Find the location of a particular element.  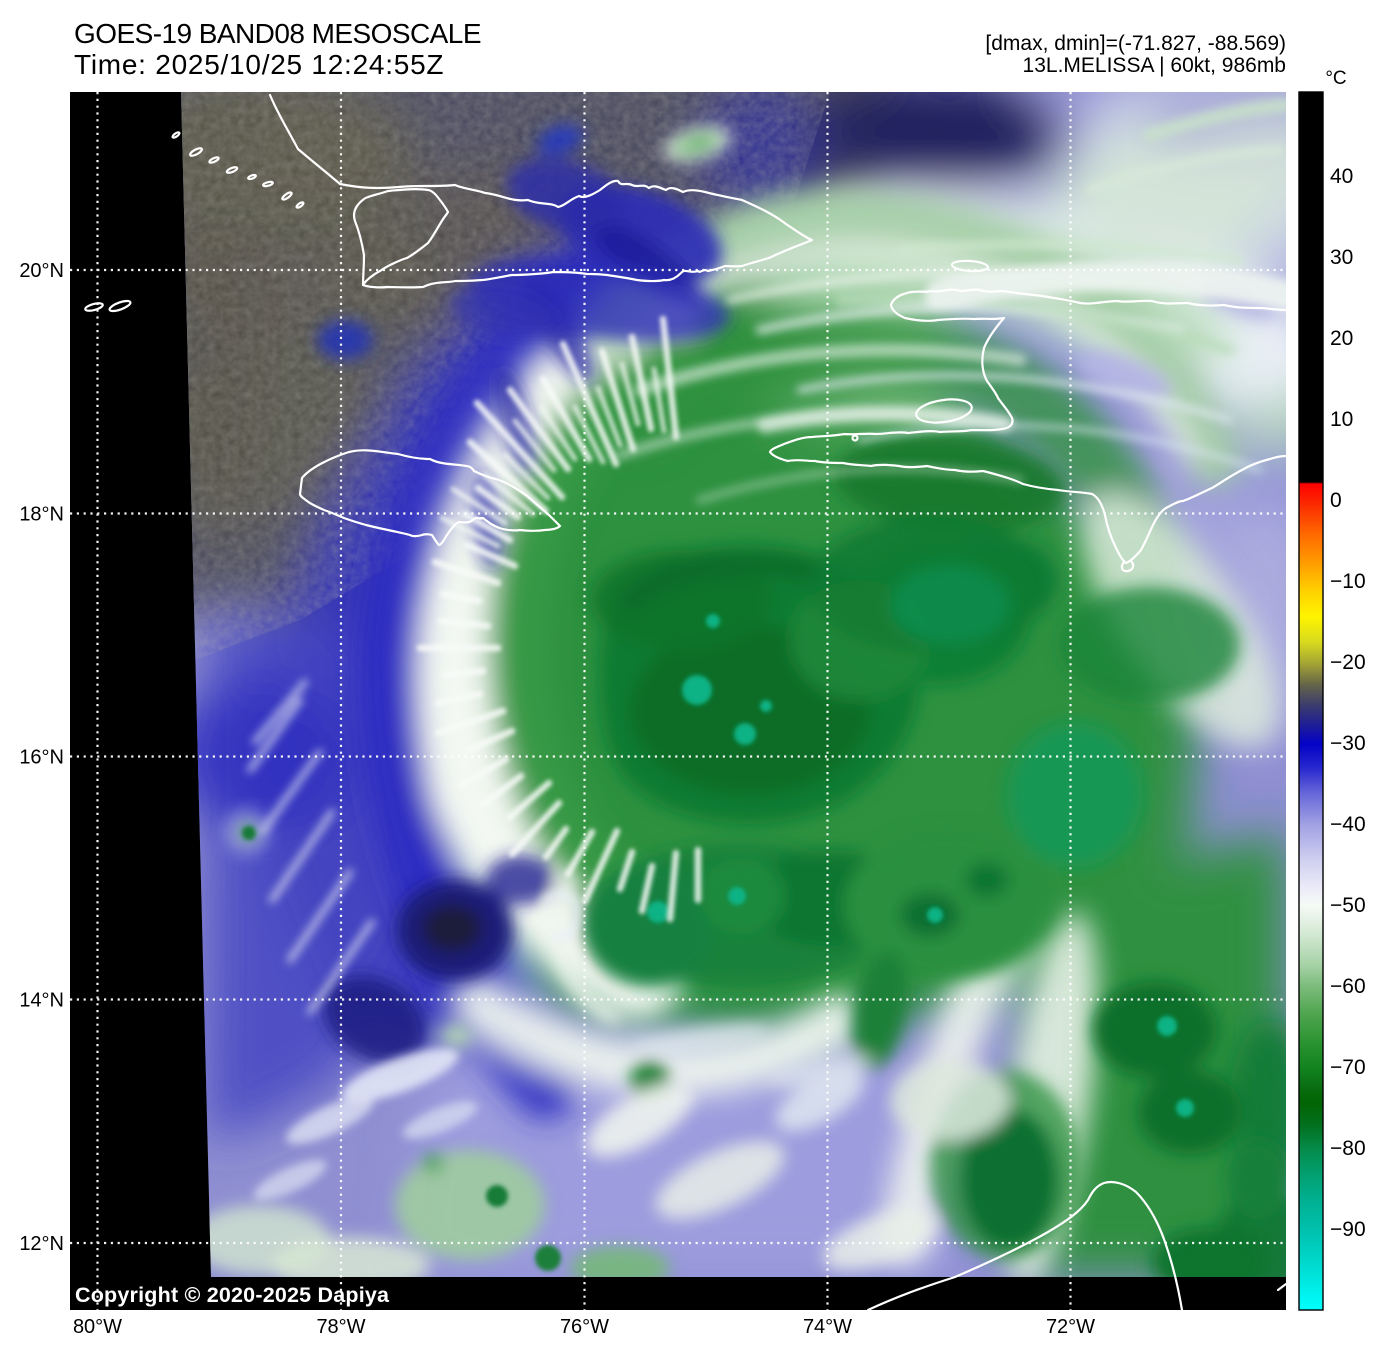

svg-text: 30 is located at coordinates (1341, 257).